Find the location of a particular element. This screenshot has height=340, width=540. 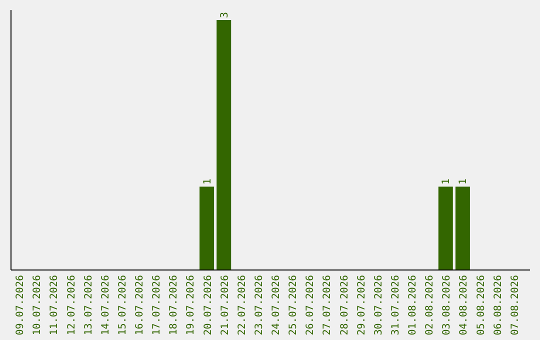

x-tick-label: 01.08.2026 is located at coordinates (413, 305).